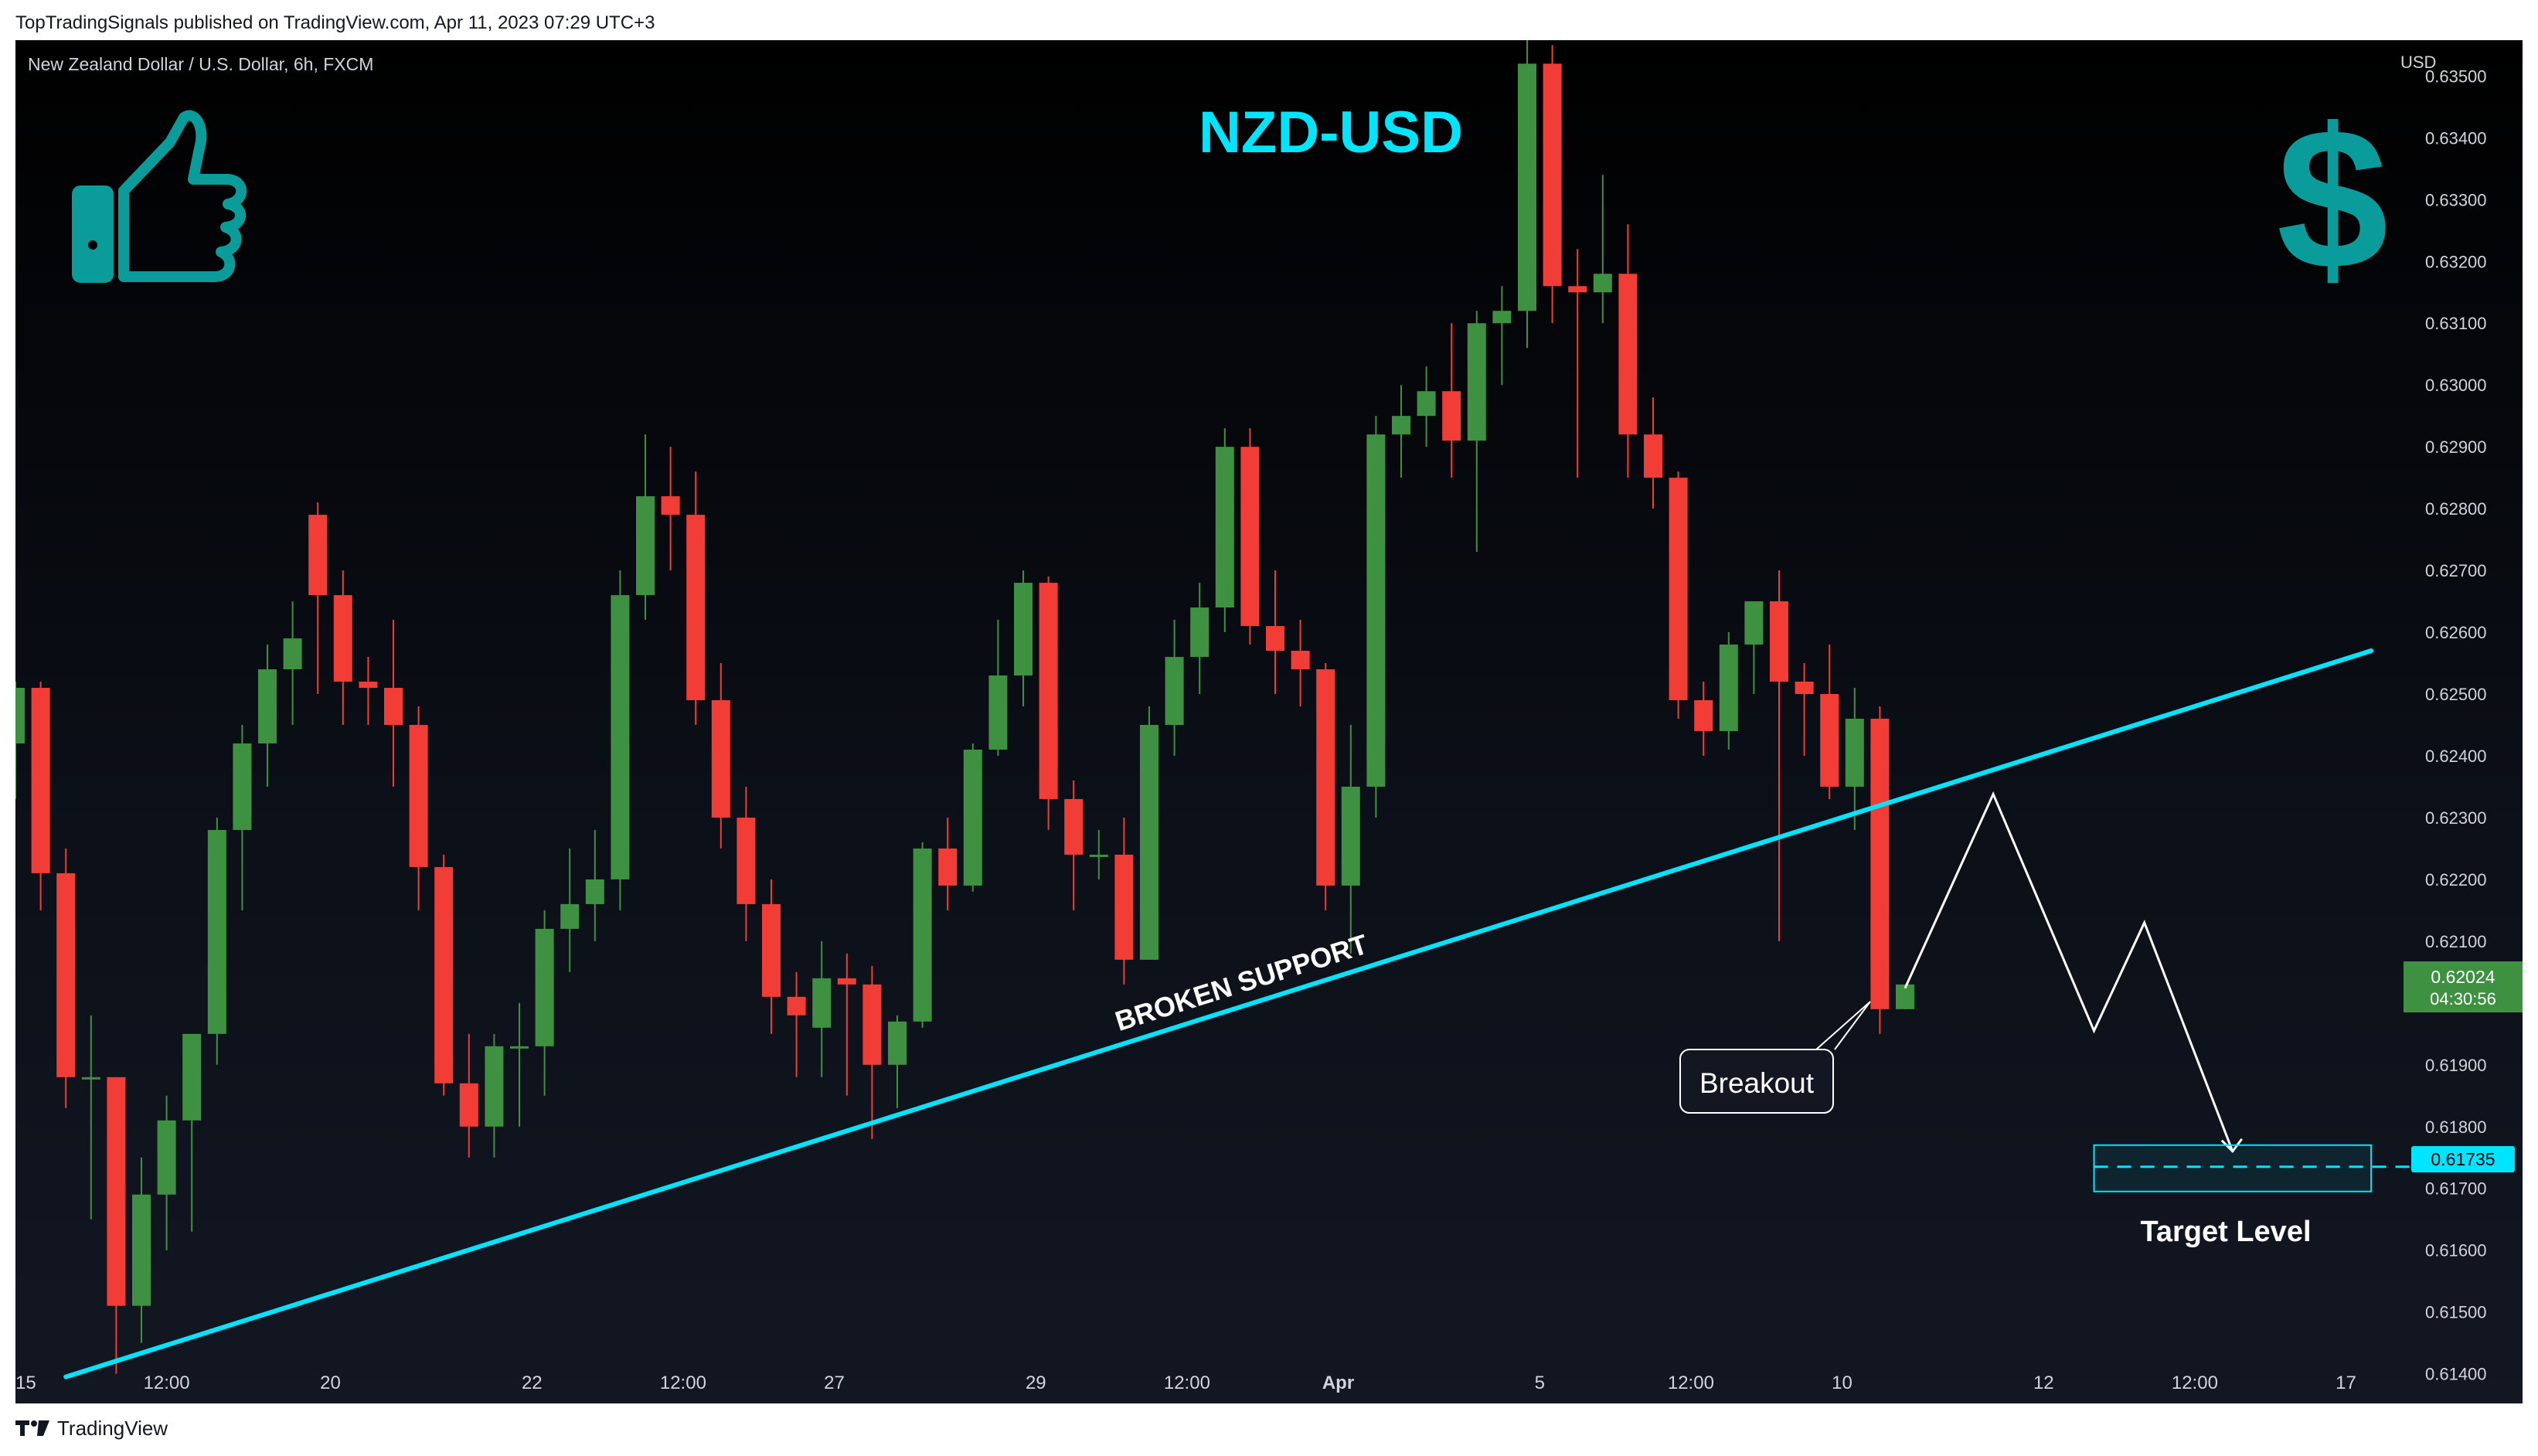 The width and height of the screenshot is (2538, 1456). I want to click on y-tick-label: 0.61700, so click(2456, 1189).